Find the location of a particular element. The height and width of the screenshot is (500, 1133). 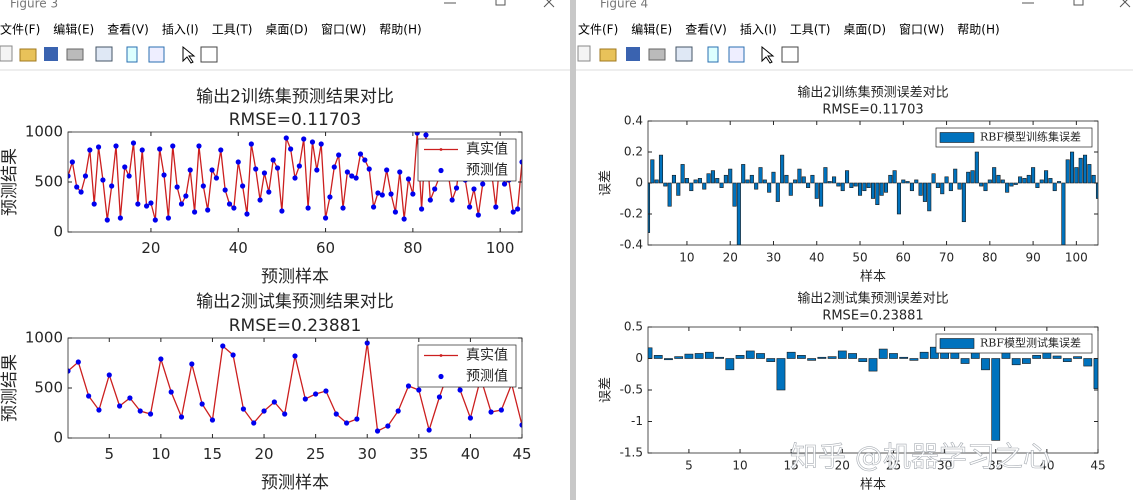

x-tick-label: 60 is located at coordinates (903, 258).